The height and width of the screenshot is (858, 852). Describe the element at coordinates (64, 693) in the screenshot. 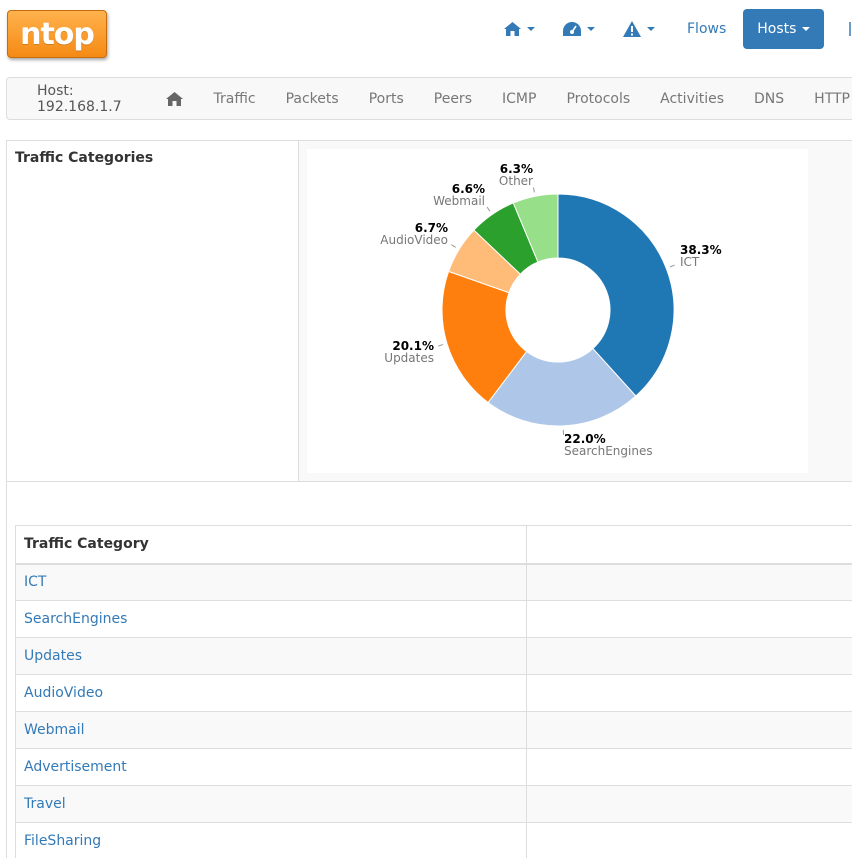

I see `category-link: AudioVideo` at that location.